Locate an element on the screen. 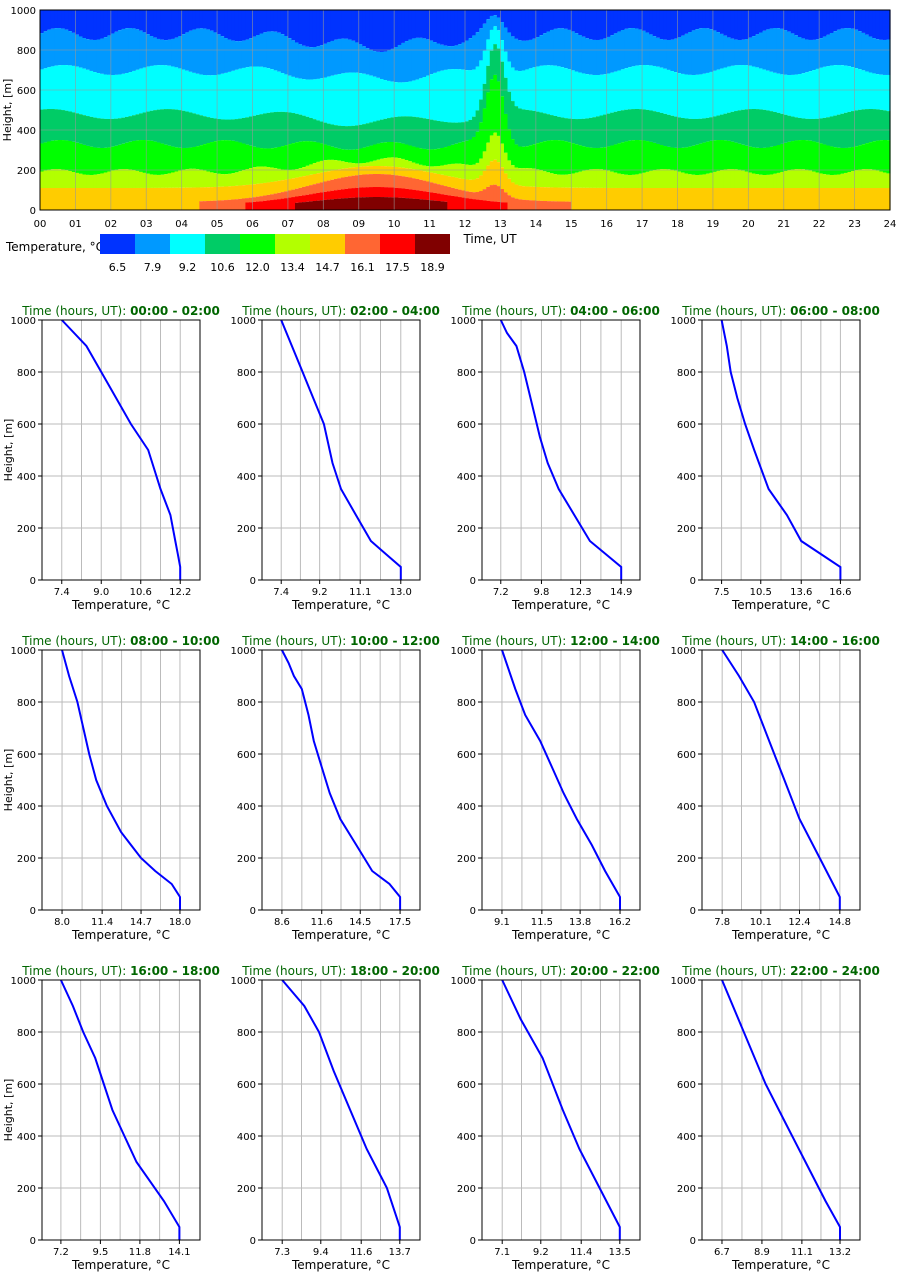  profile-frame is located at coordinates (341, 780).